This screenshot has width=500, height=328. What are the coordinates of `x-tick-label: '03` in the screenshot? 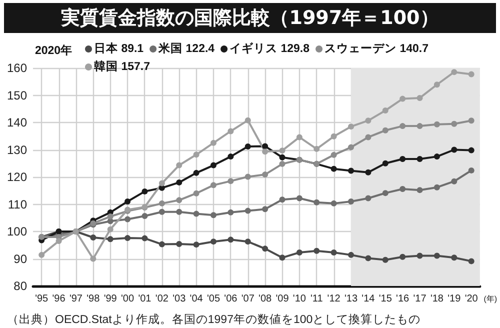 It's located at (179, 299).